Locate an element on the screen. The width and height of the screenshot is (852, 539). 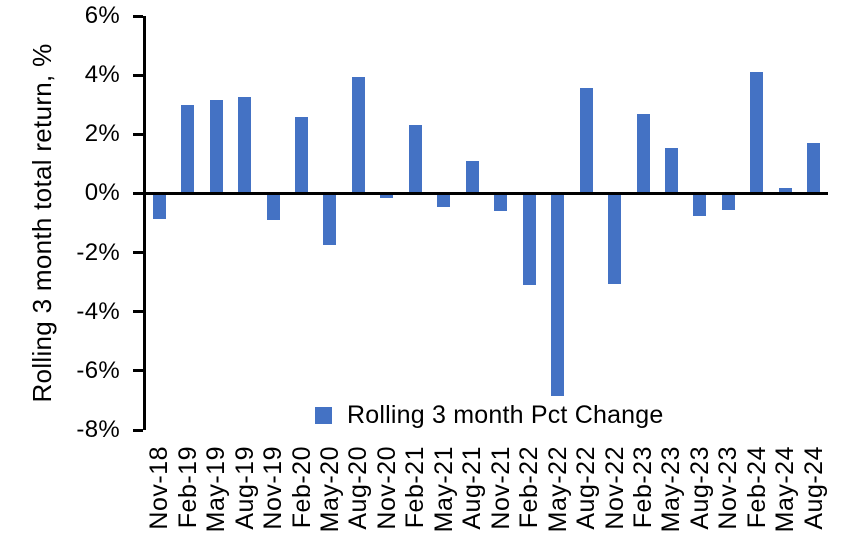
x-tick-label-Nov-18: Nov-18 is located at coordinates (159, 488).